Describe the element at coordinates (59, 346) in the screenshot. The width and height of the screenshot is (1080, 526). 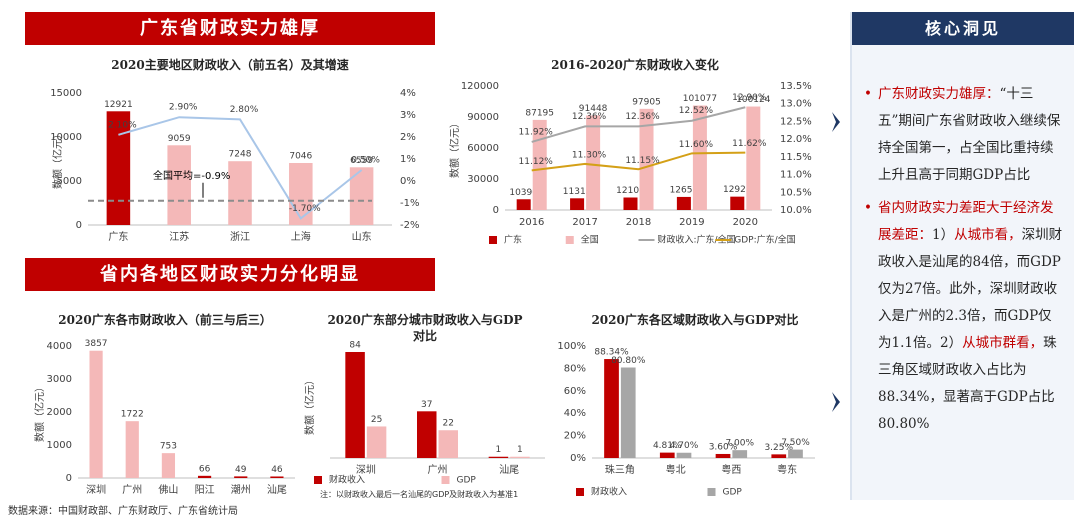
I see `y-tick-label: 4000` at that location.